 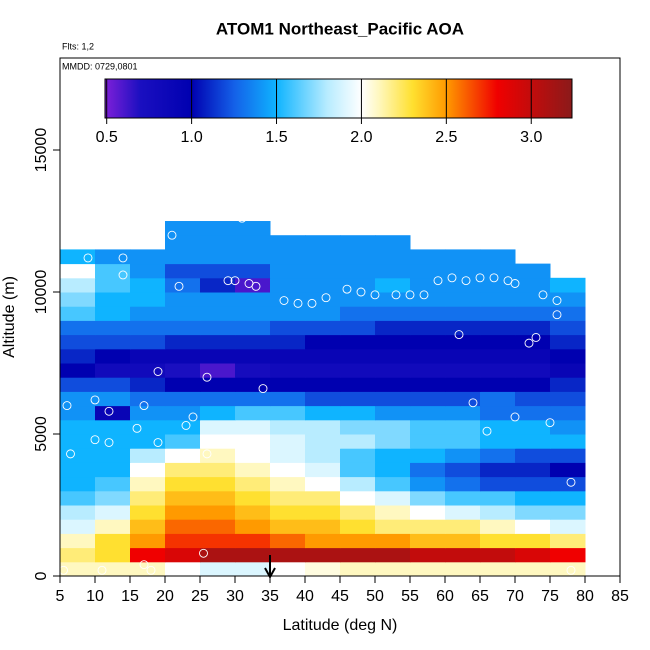 I want to click on colorbar-tick-label: 2.0, so click(x=361, y=137).